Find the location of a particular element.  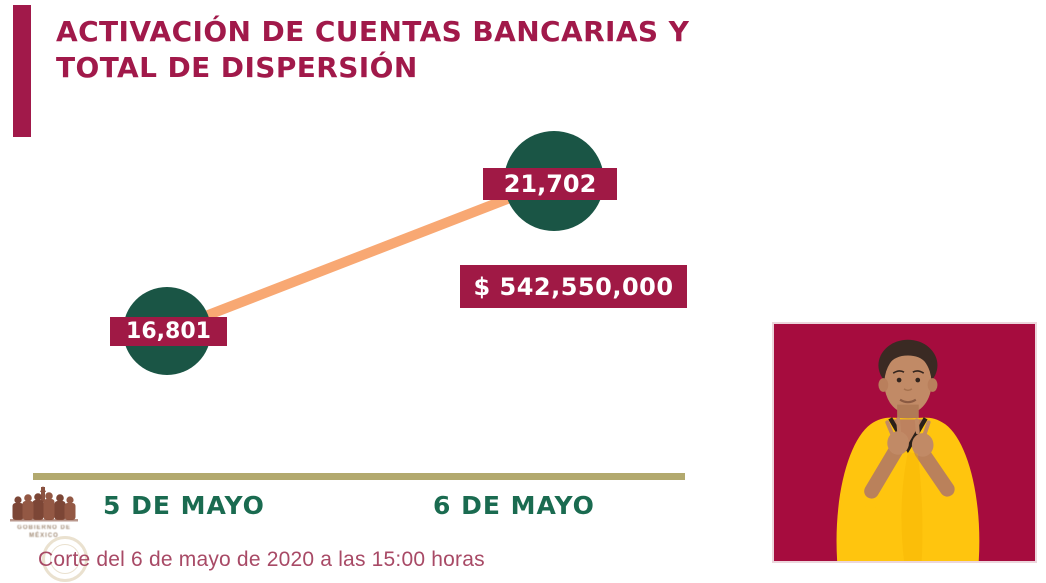

data-label-5-mayo: 16,801 is located at coordinates (168, 331).